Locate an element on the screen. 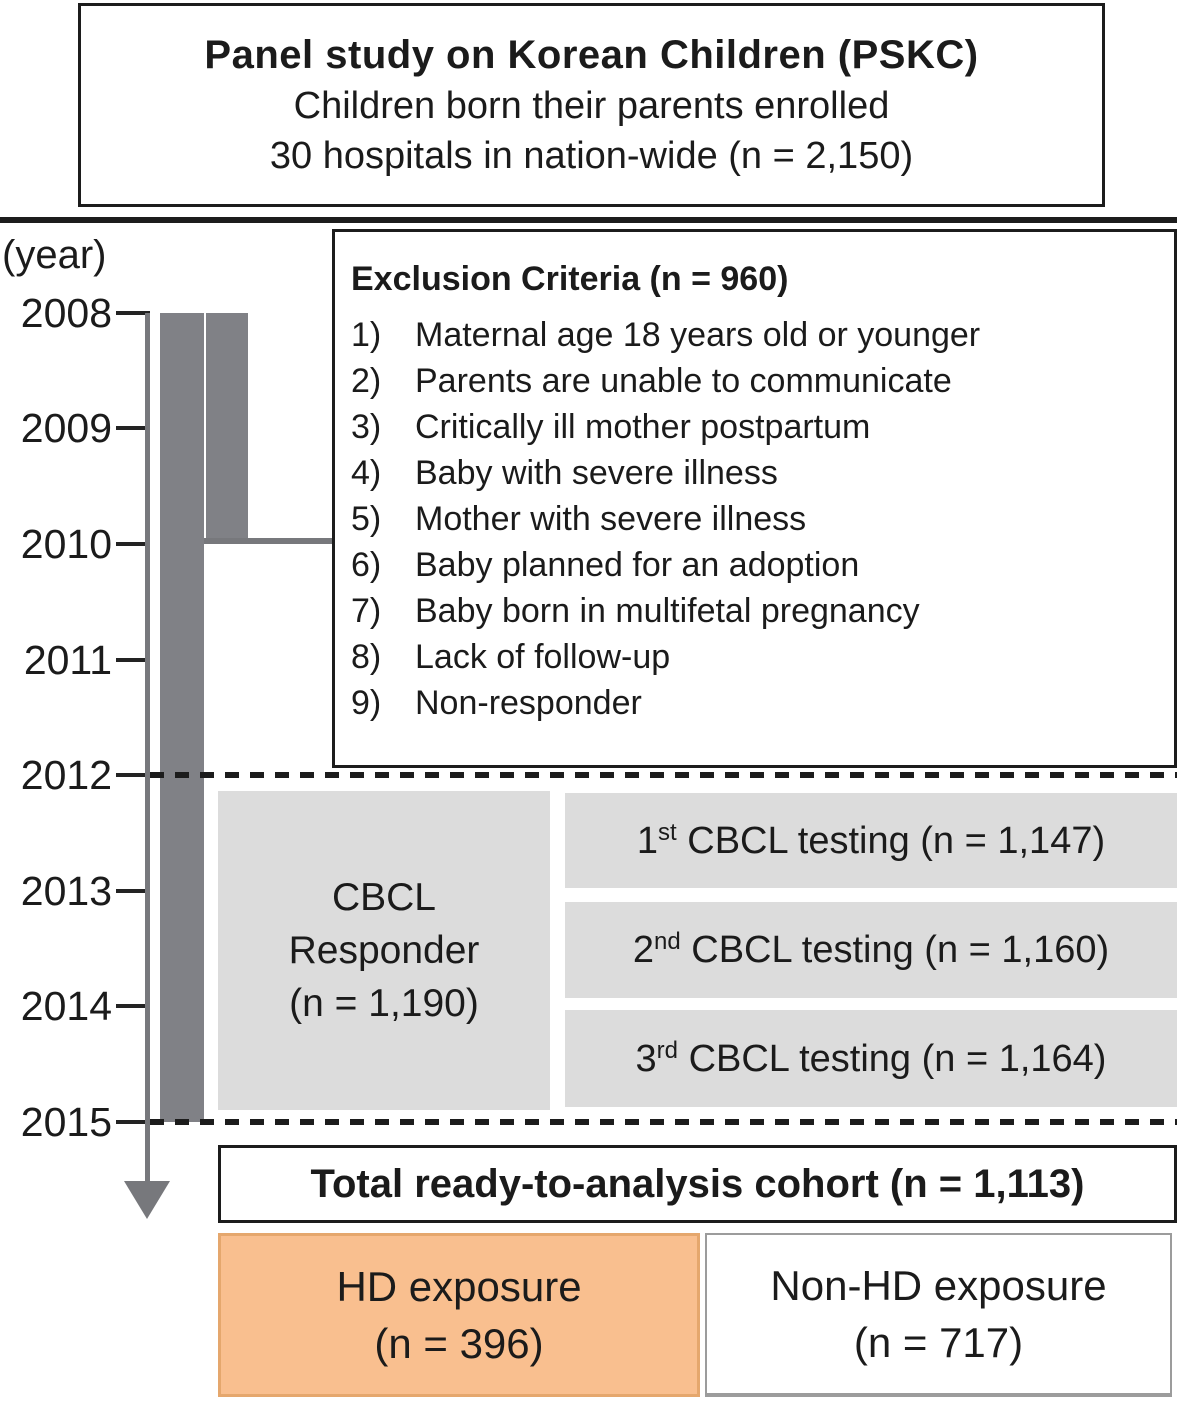 The width and height of the screenshot is (1181, 1405). ordinal: 1 is located at coordinates (647, 840).